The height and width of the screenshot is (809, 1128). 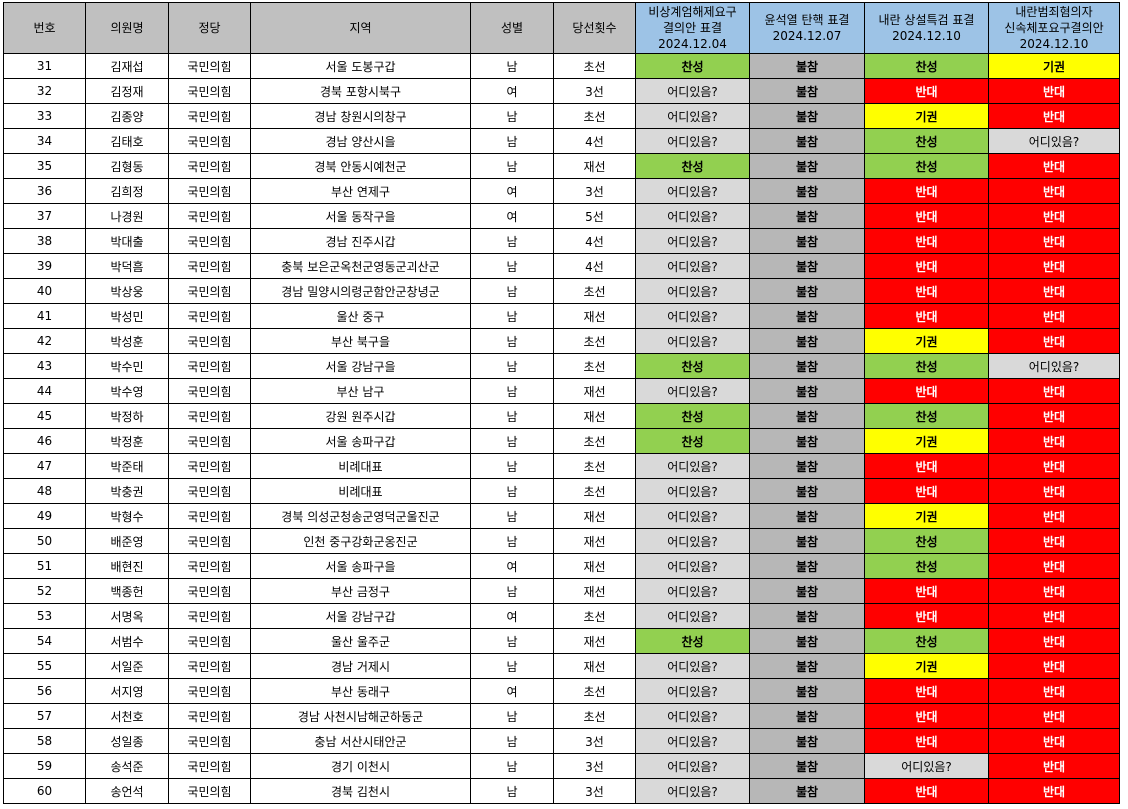 I want to click on table-row: 31 김재섭 국민의힘 서울 도봉구갑 남 초선 찬성 불참 찬성 기권, so click(x=561, y=66).